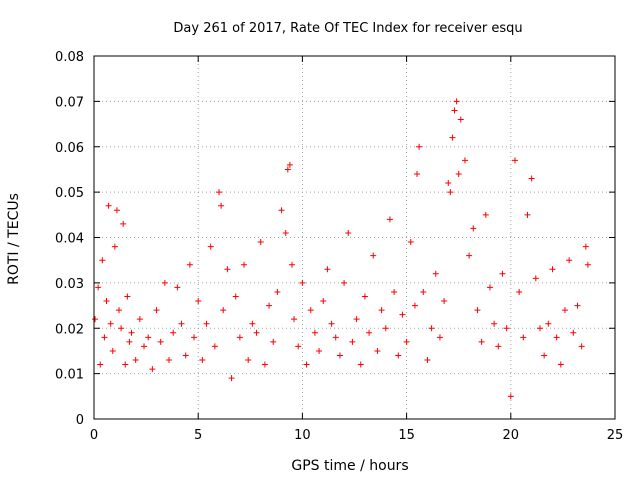  What do you see at coordinates (14, 239) in the screenshot?
I see `y-axis-label: ROTI / TECUs` at bounding box center [14, 239].